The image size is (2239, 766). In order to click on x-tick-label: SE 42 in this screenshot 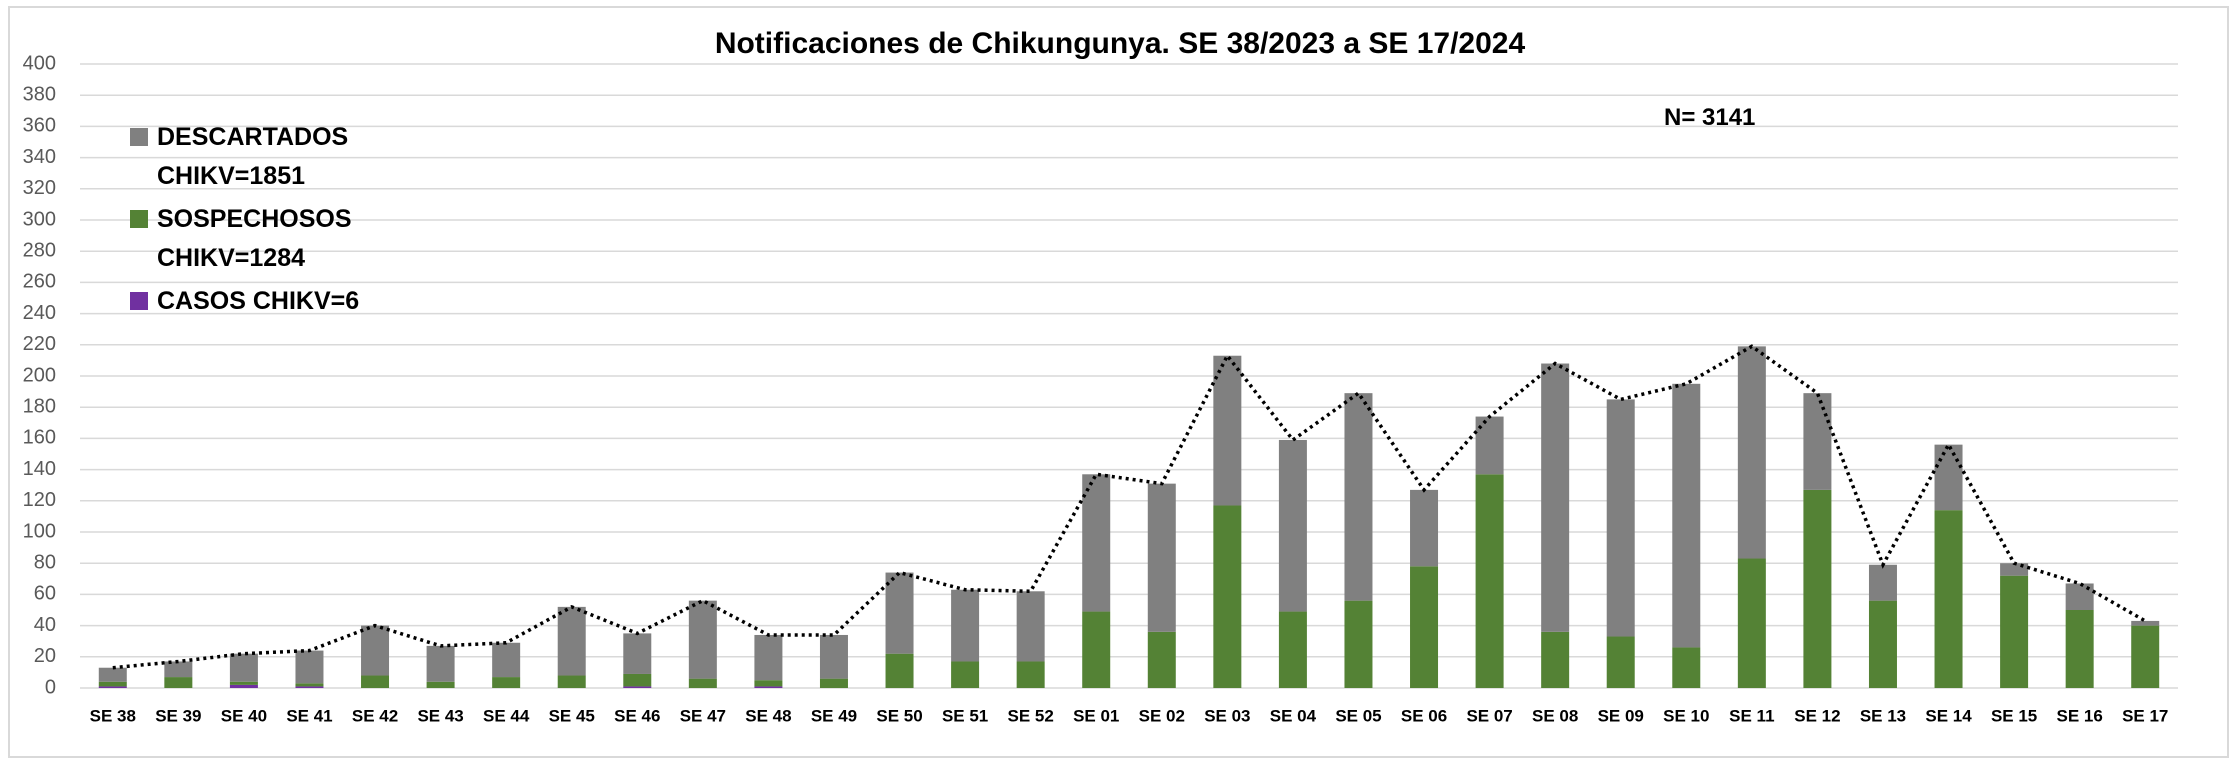, I will do `click(375, 715)`.